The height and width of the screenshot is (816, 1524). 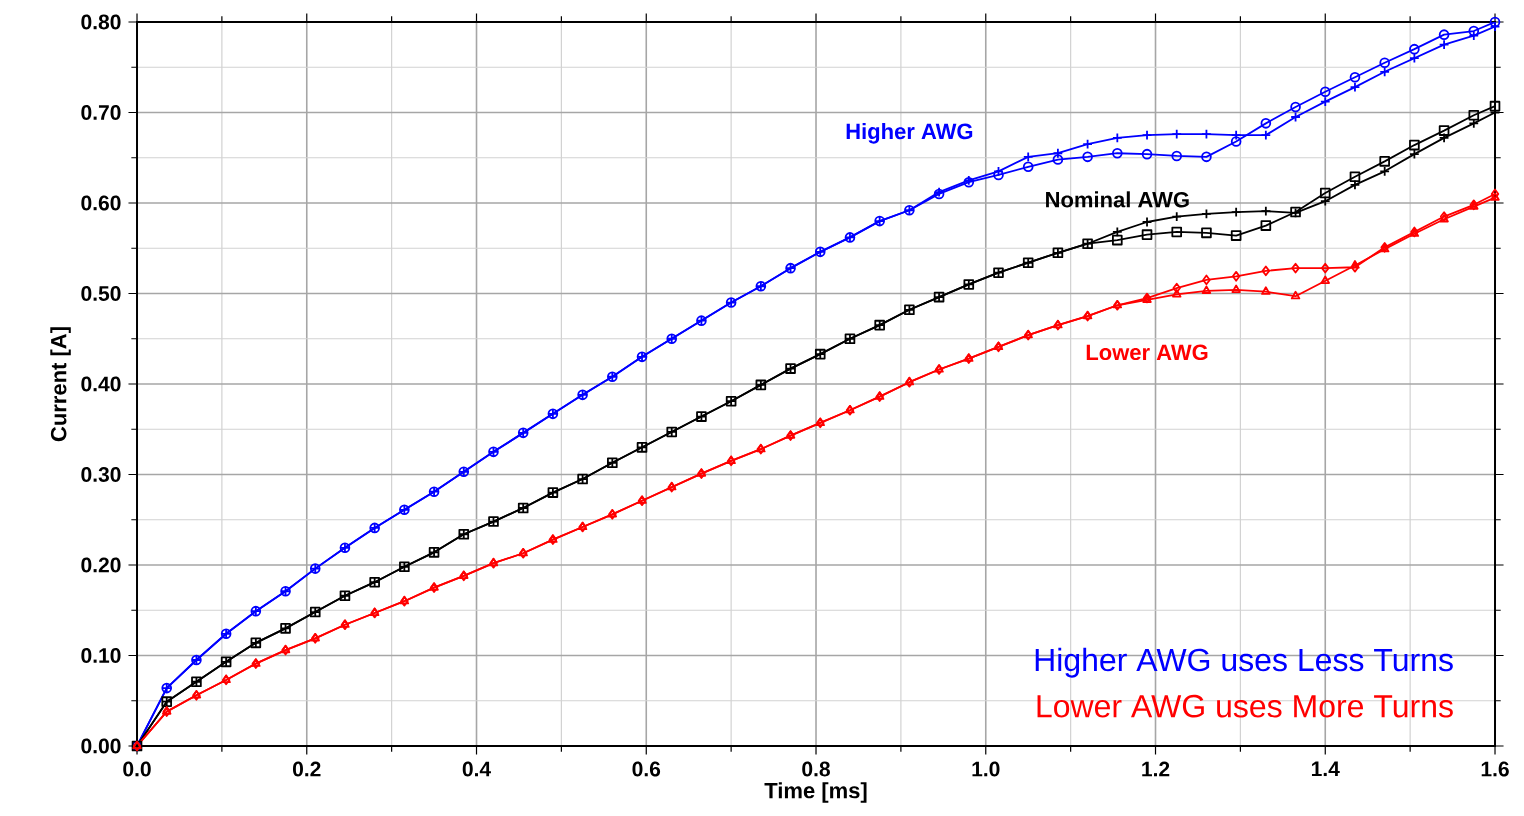 What do you see at coordinates (101, 203) in the screenshot?
I see `y-tick-label: 0.60` at bounding box center [101, 203].